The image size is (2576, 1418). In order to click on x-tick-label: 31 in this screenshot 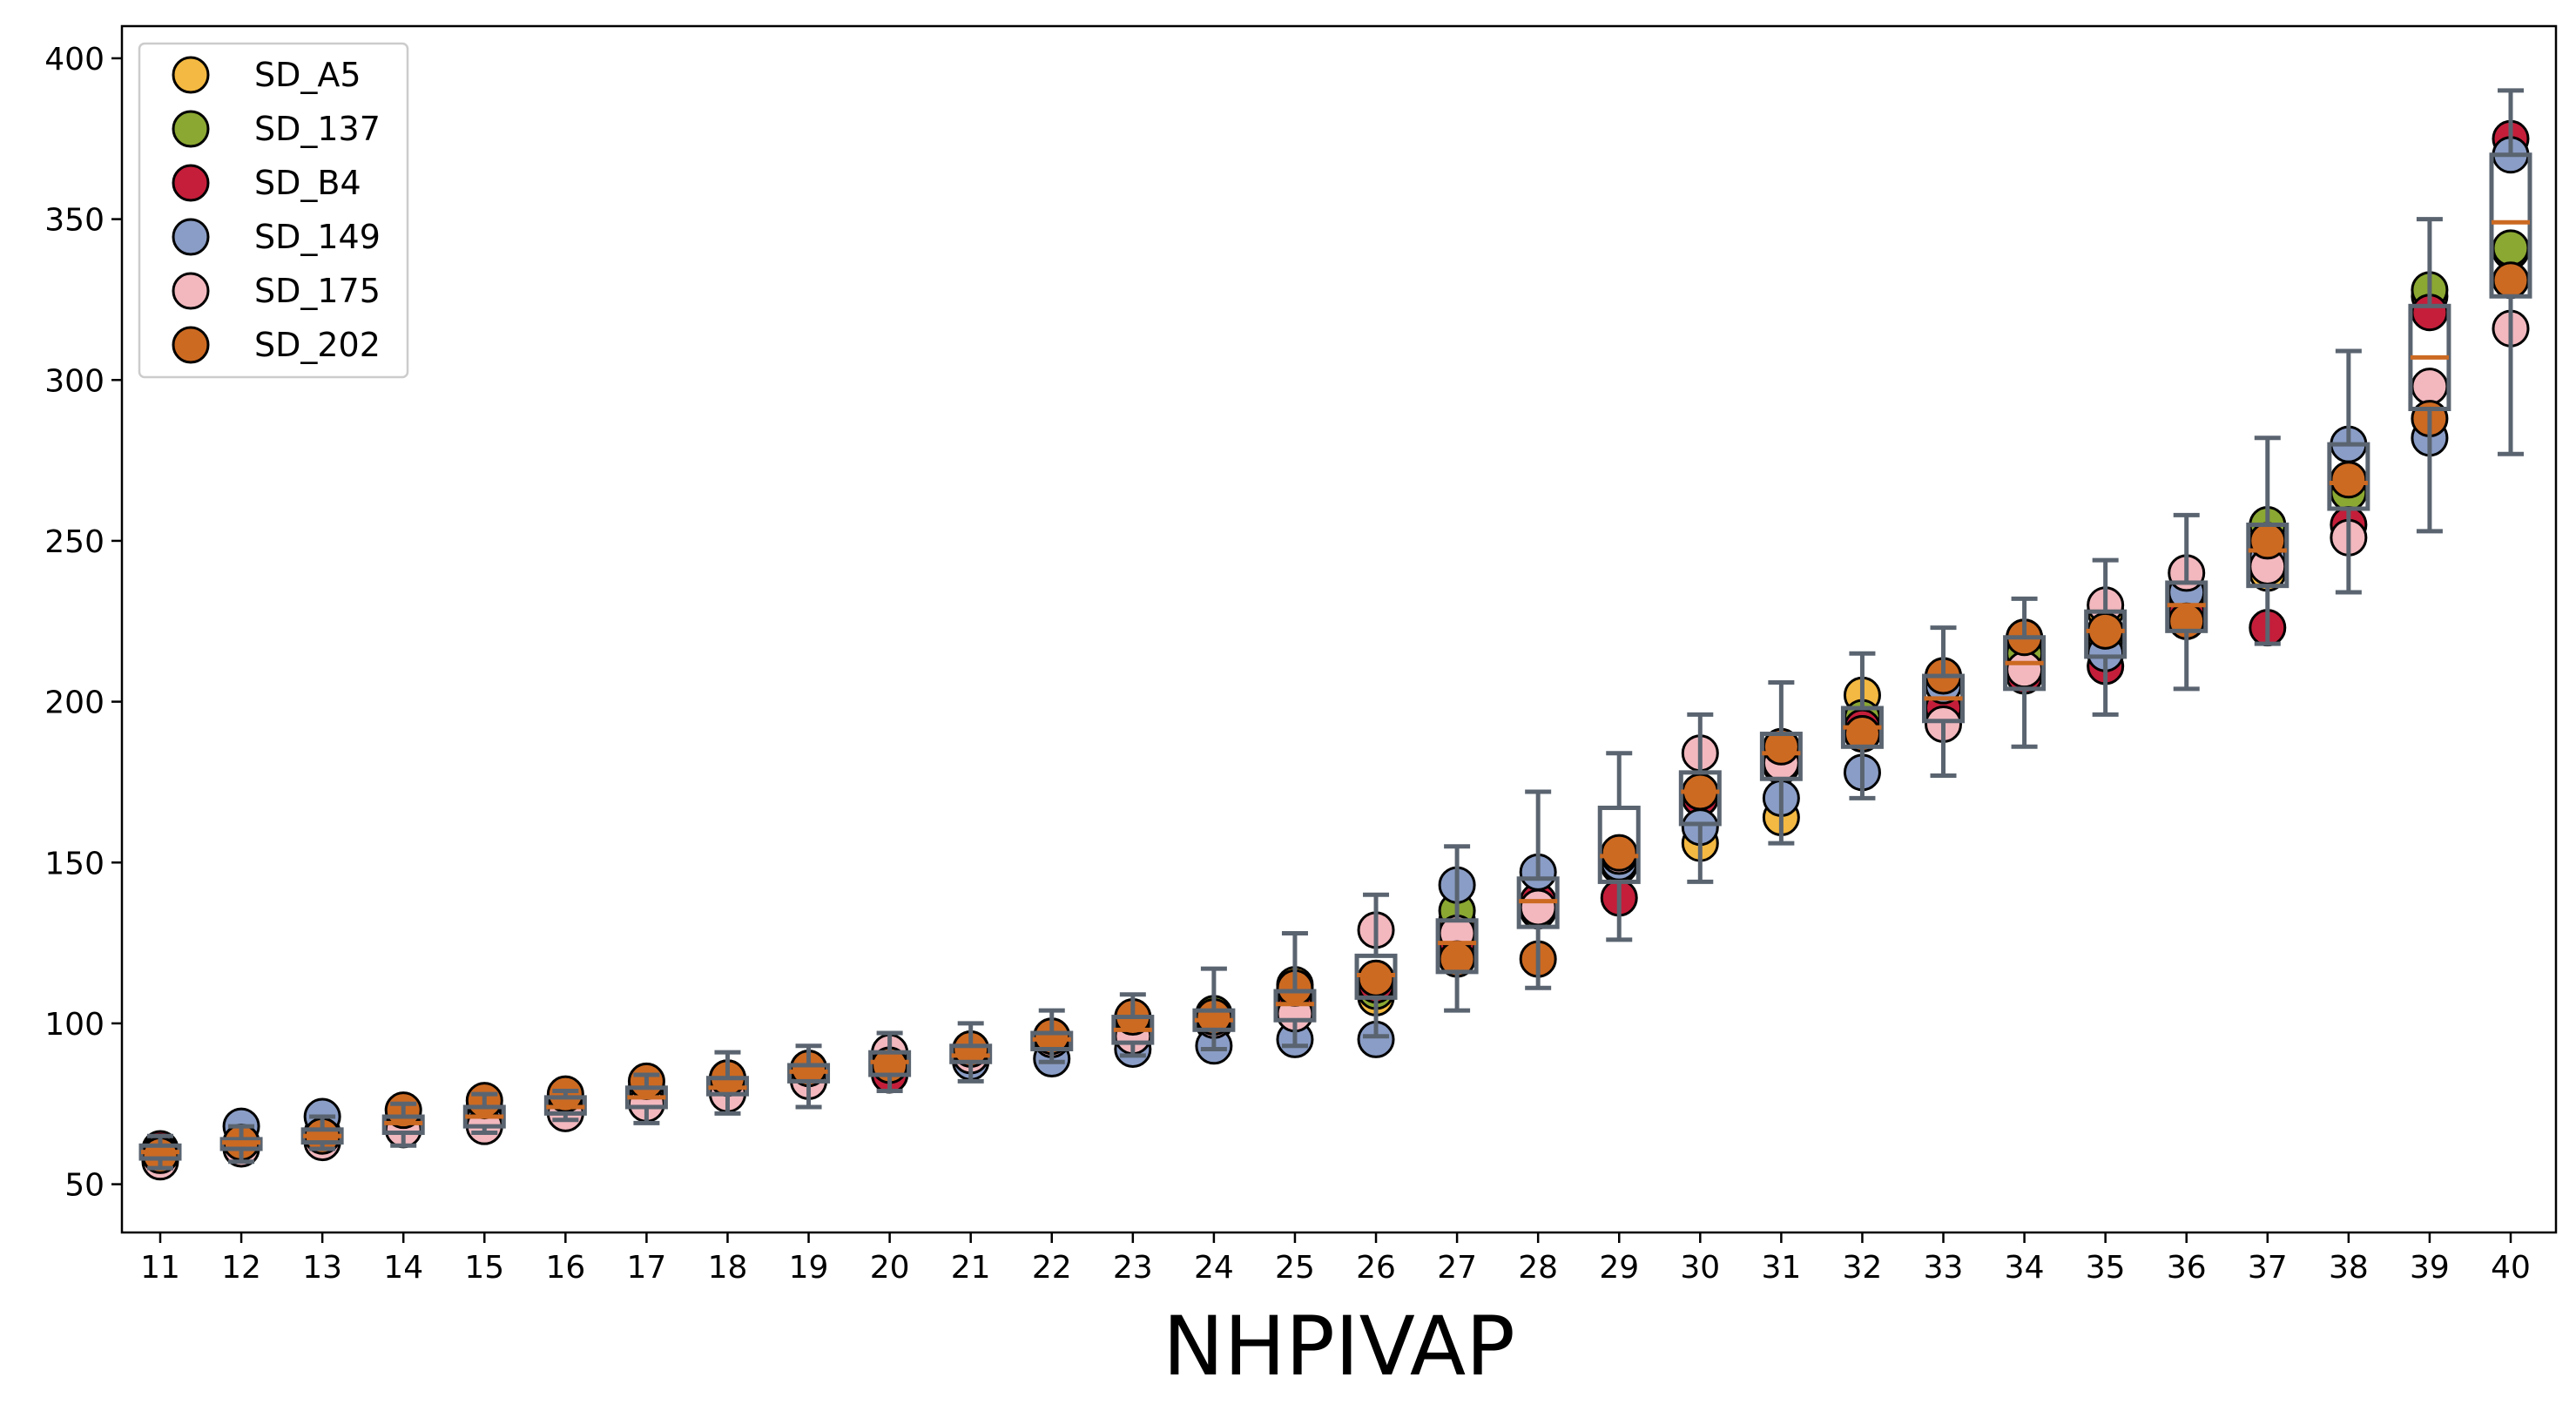, I will do `click(1781, 1268)`.